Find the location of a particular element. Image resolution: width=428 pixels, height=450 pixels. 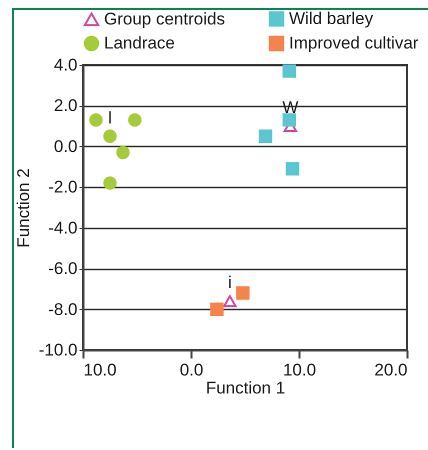

y-tick-label: -2.0 is located at coordinates (63, 187).